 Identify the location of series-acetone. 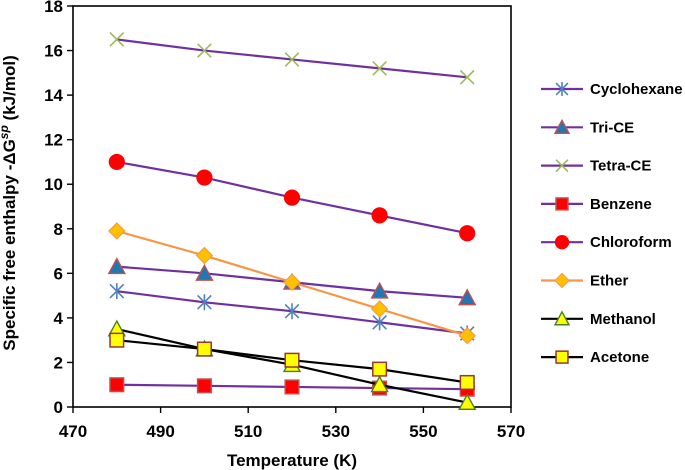
(292, 361).